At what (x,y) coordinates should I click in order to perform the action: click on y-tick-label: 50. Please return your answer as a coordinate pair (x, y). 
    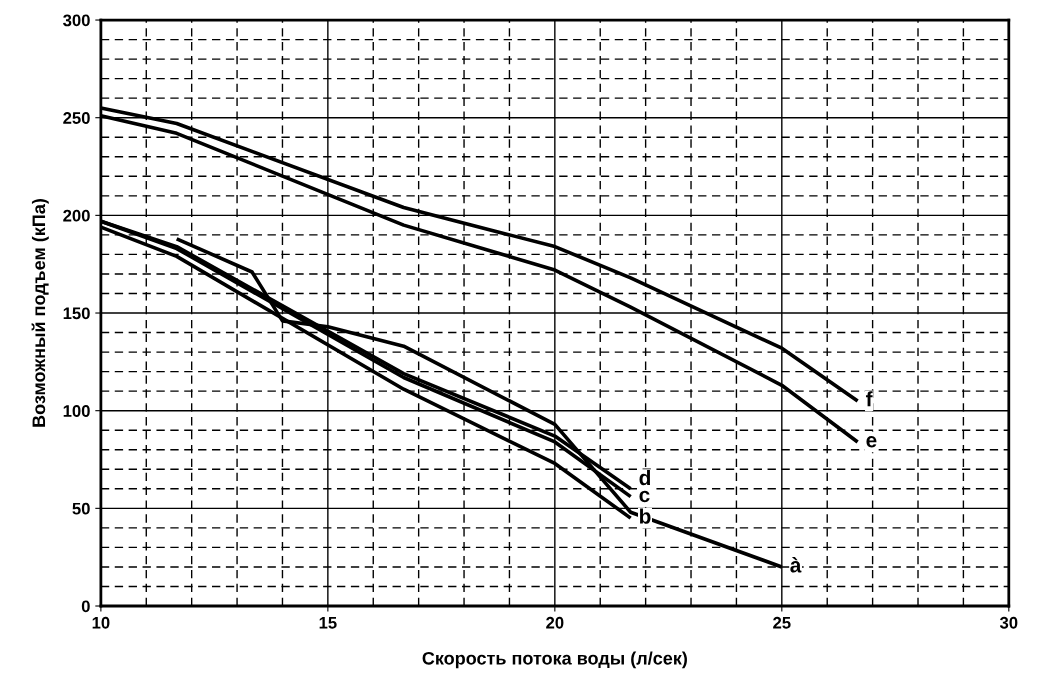
    Looking at the image, I should click on (81, 508).